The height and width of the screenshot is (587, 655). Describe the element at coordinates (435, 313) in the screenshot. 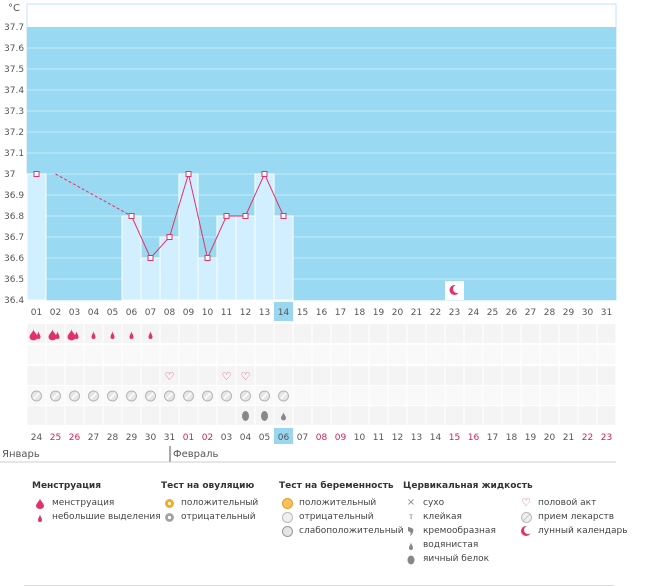

I see `x-tick-label: 22` at that location.